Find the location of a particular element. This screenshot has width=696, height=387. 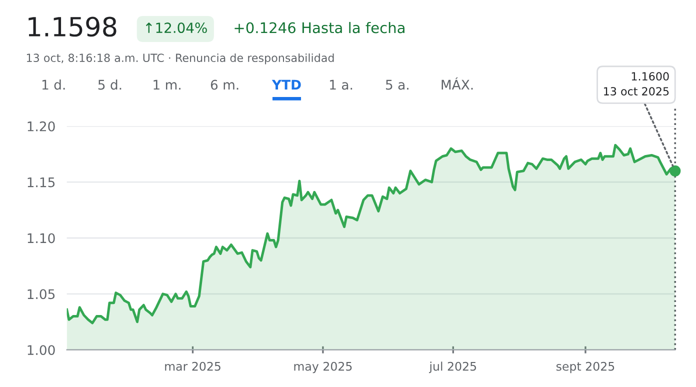

text: 1 d. is located at coordinates (53, 85).